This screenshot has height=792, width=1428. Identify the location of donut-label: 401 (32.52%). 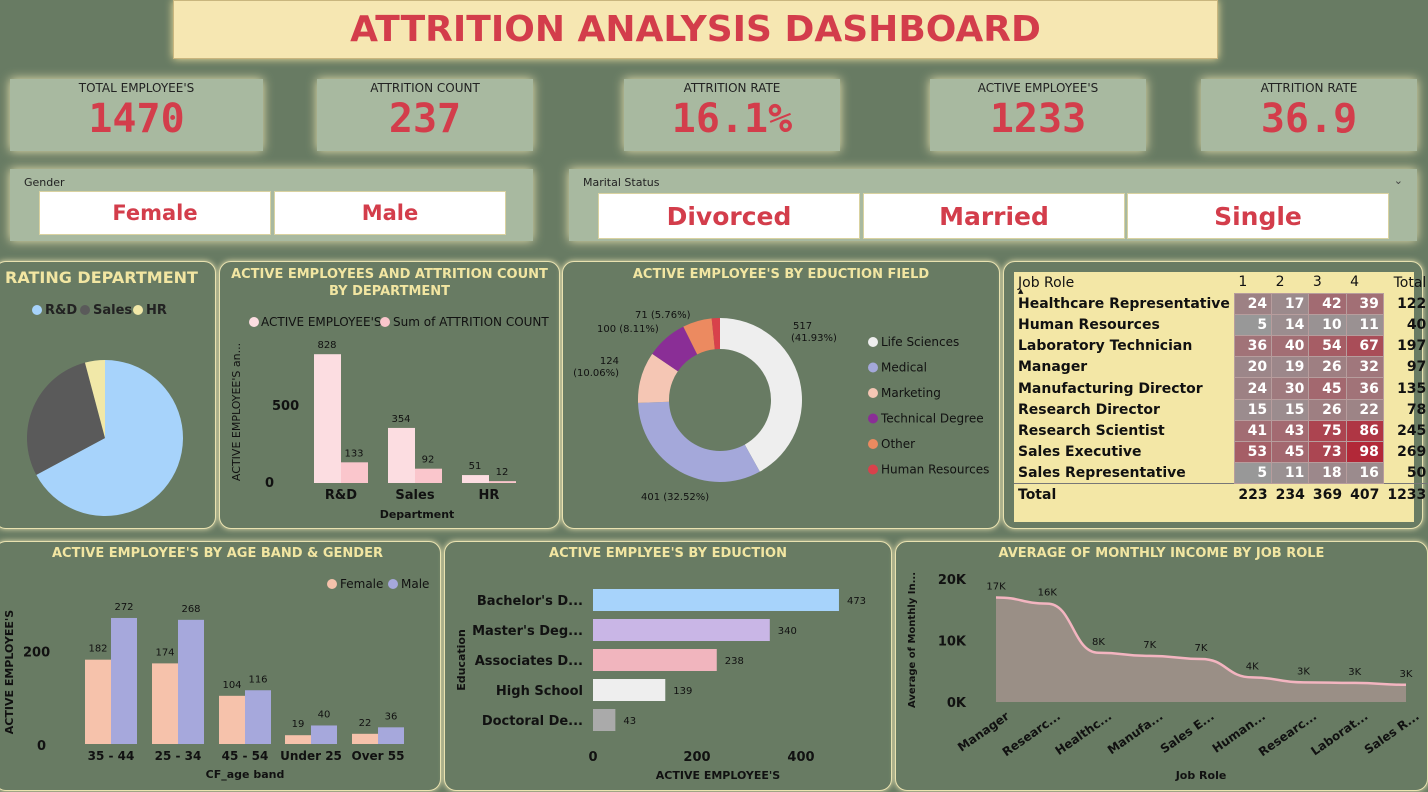
(675, 497).